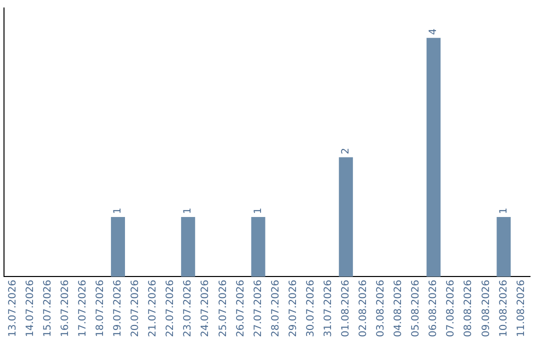 The width and height of the screenshot is (540, 340). What do you see at coordinates (346, 151) in the screenshot?
I see `data-label: 2` at bounding box center [346, 151].